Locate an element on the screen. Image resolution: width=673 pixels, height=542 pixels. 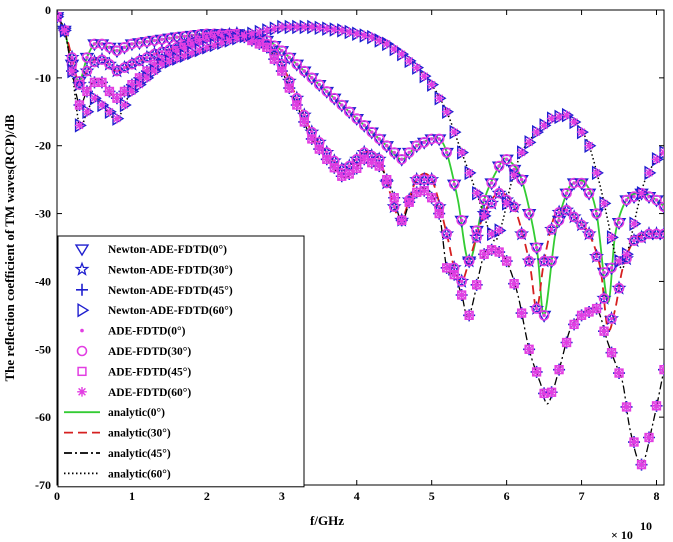
x-axis-label: f/GHz is located at coordinates (327, 520).